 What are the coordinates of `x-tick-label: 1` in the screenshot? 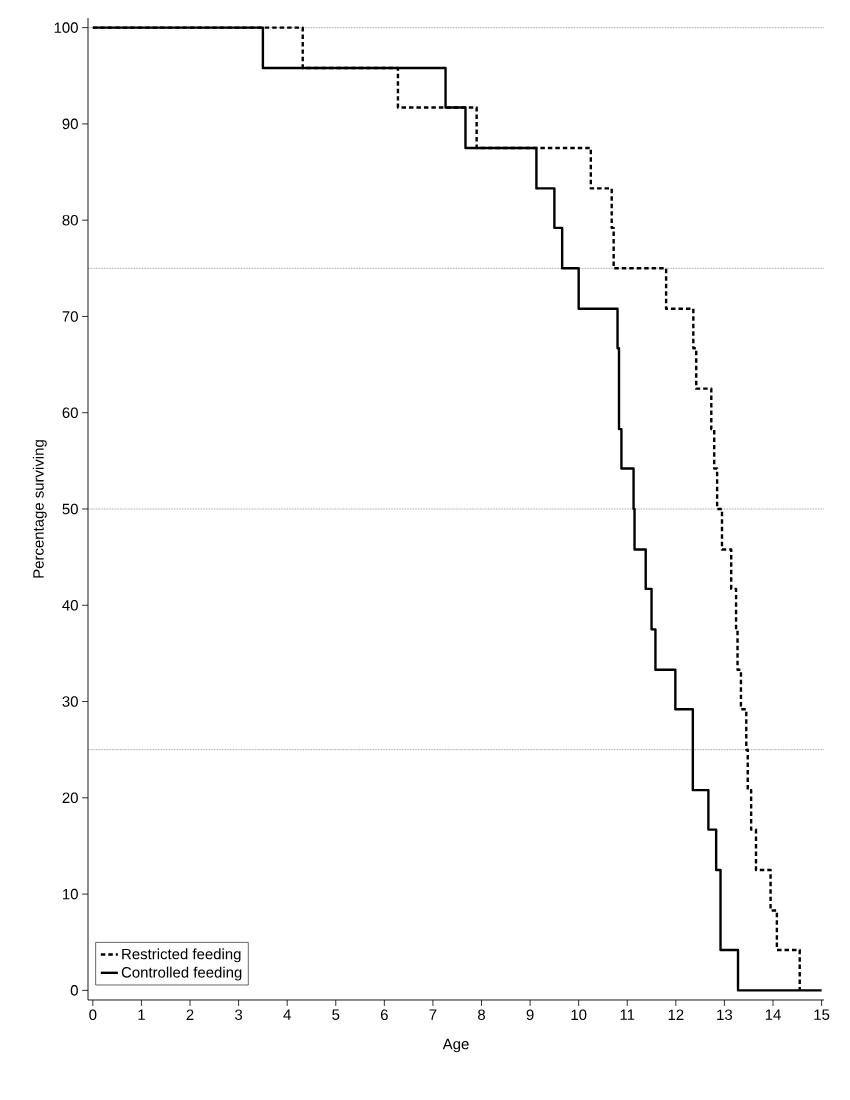 It's located at (141, 1014).